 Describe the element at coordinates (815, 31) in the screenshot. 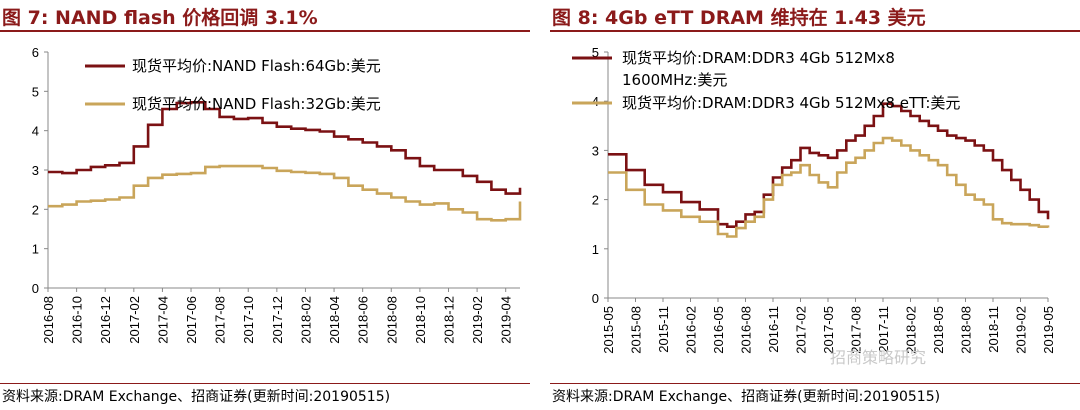

I see `figure-8-title-rule` at that location.